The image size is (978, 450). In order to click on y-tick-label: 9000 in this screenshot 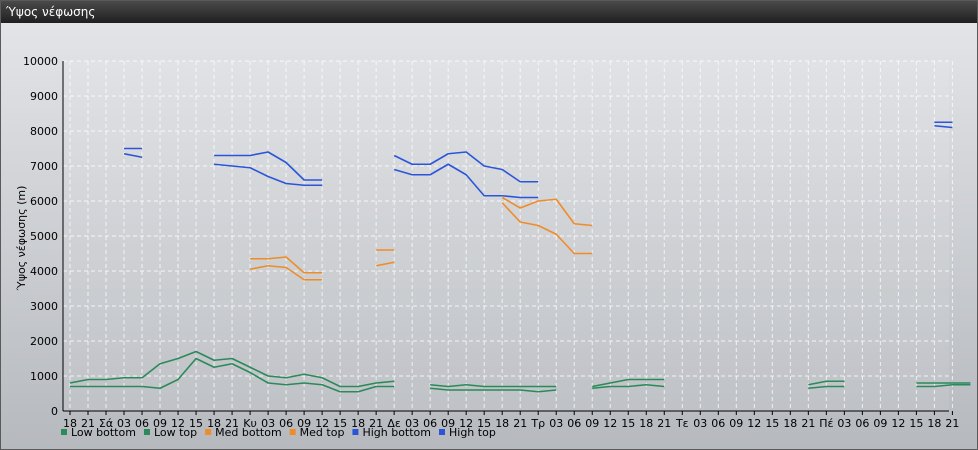, I will do `click(44, 96)`.